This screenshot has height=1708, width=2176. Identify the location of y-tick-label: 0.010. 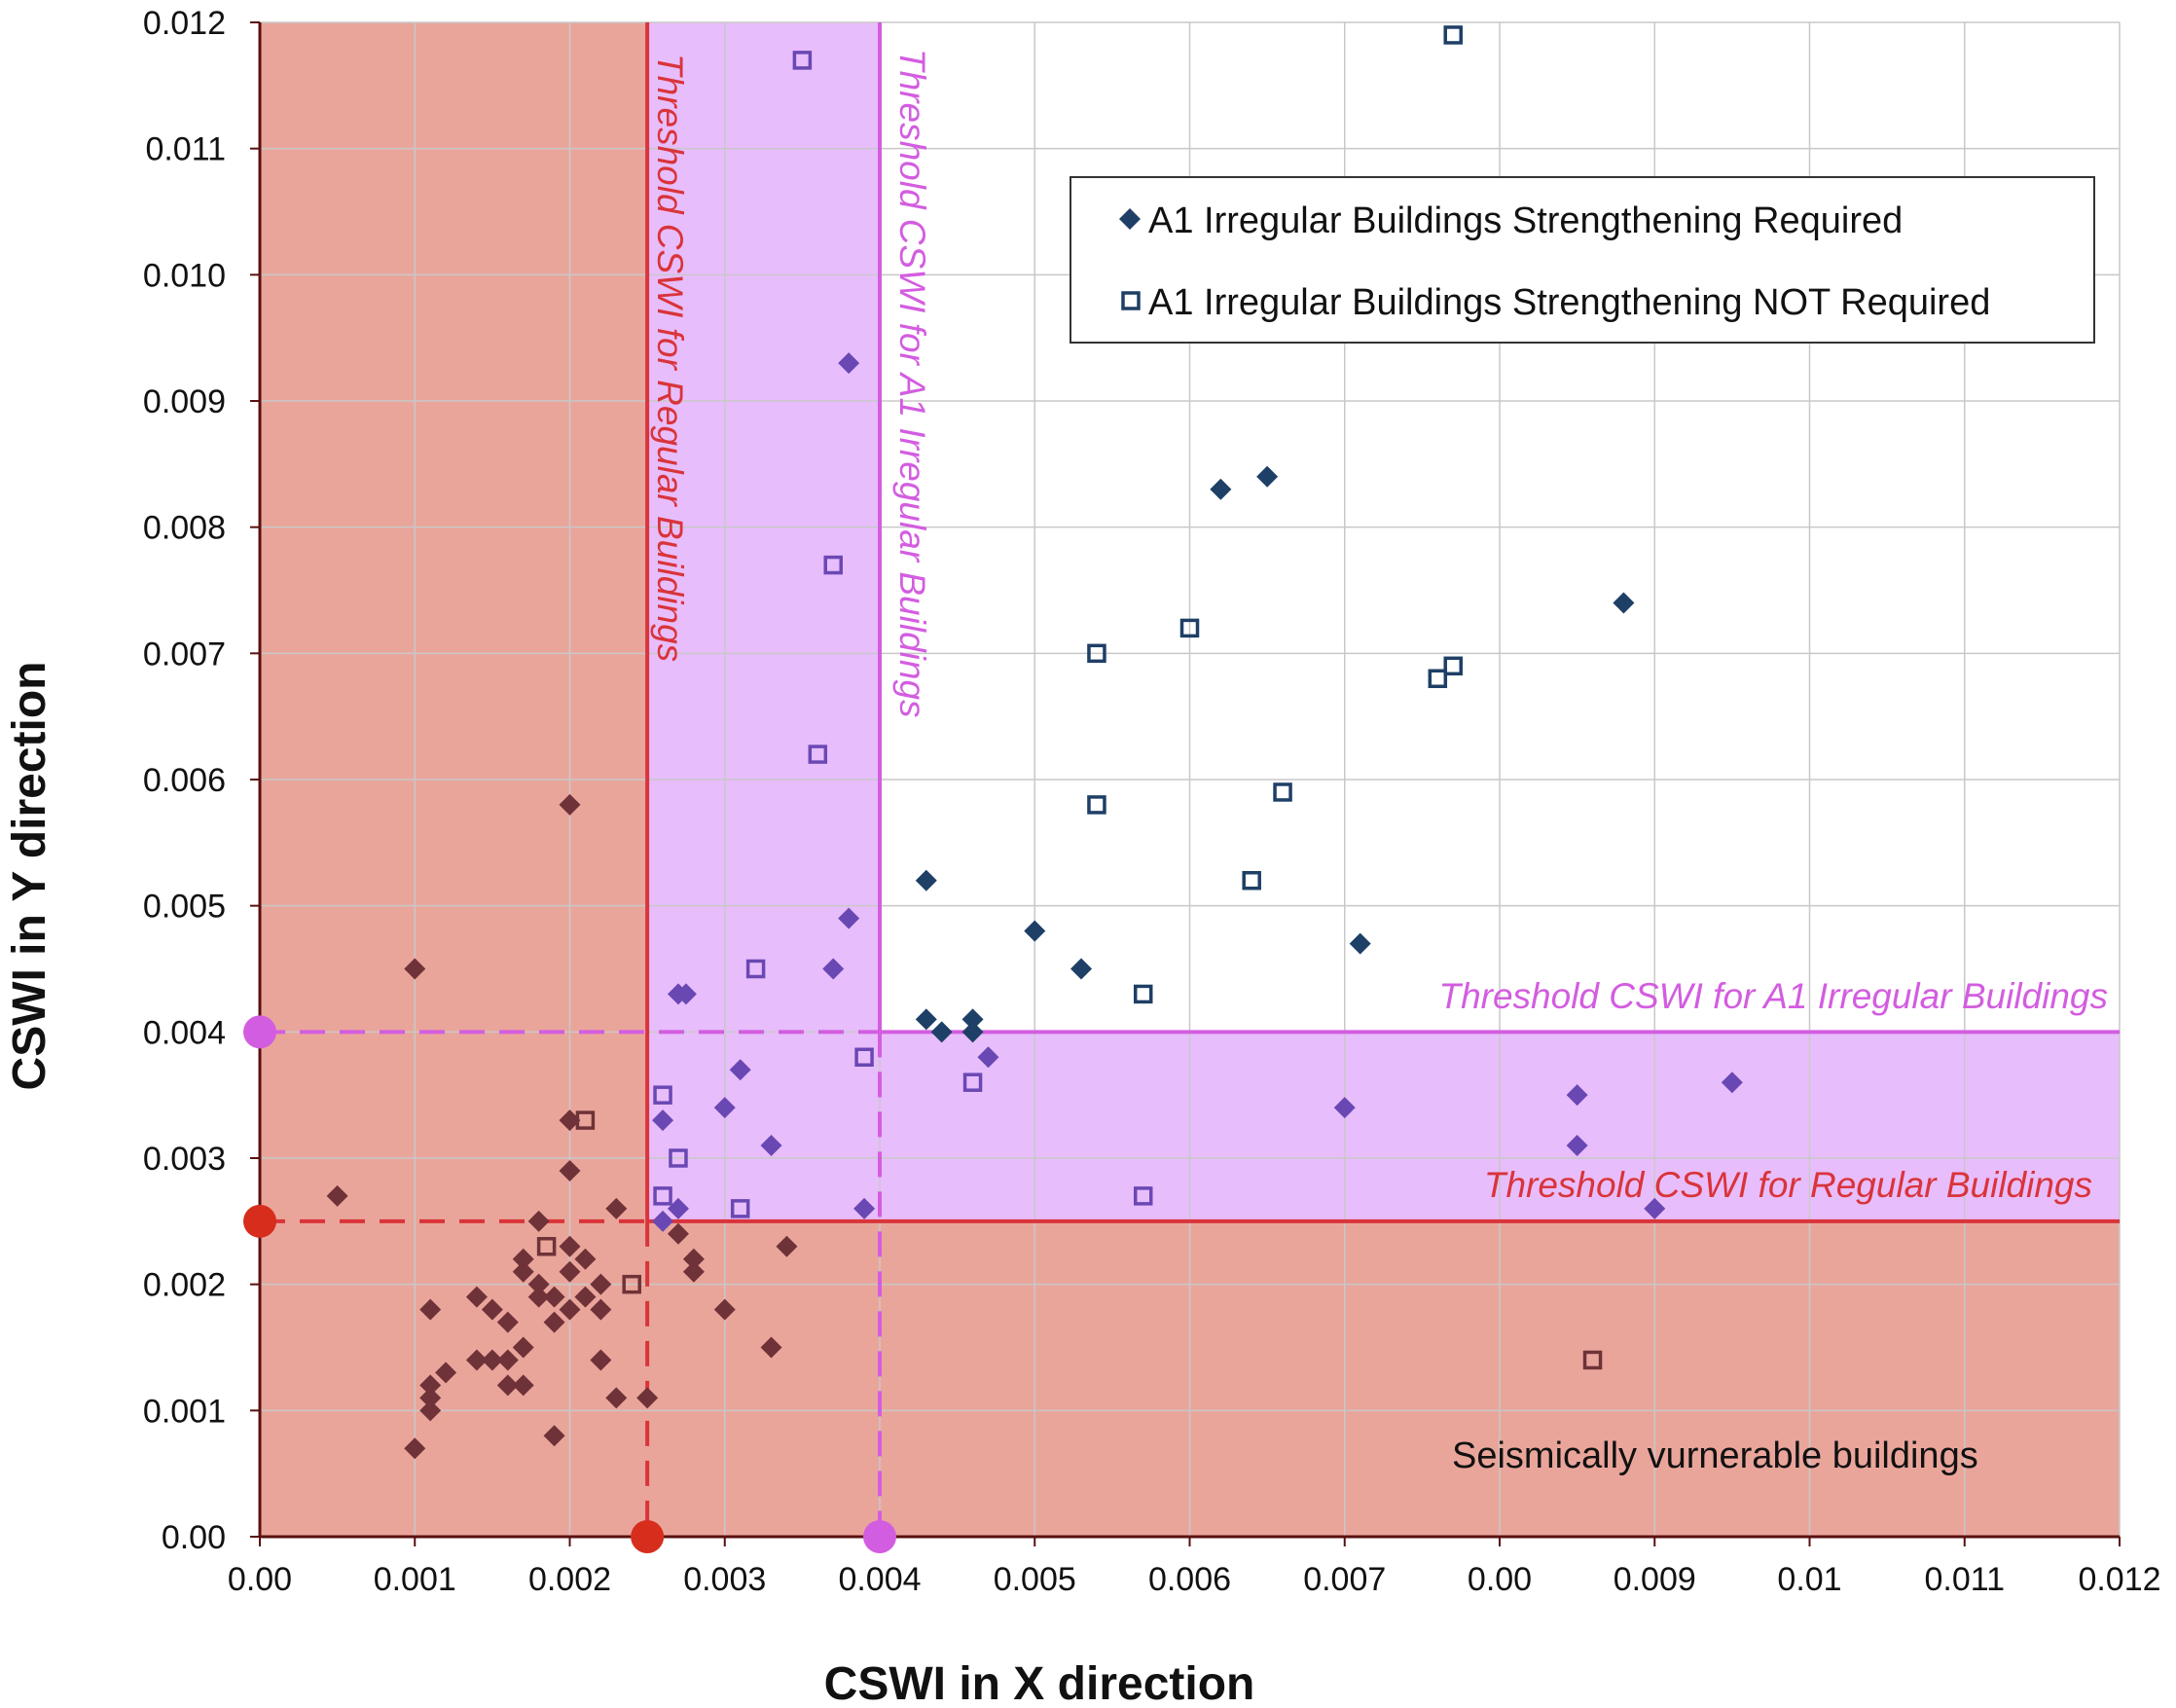
(184, 275).